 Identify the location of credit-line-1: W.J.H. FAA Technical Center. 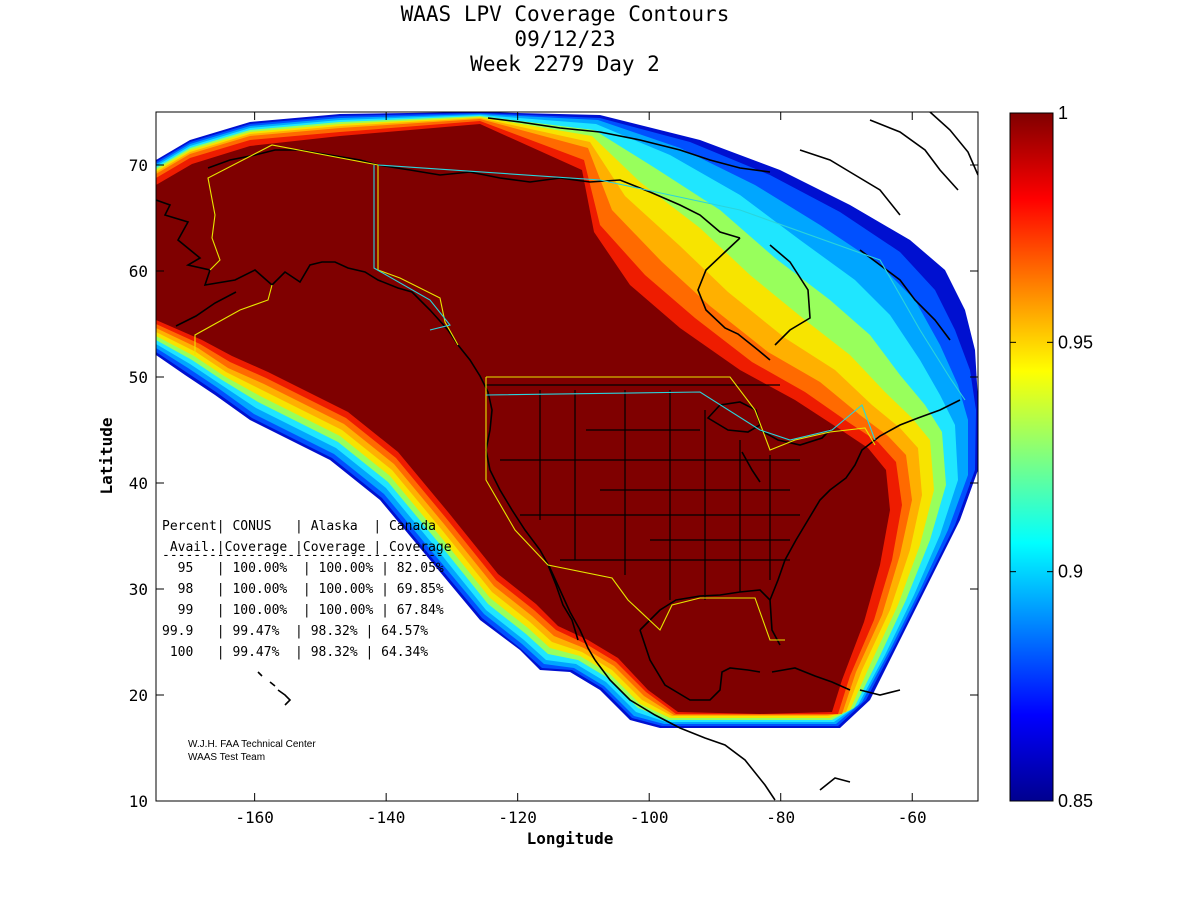
(252, 744).